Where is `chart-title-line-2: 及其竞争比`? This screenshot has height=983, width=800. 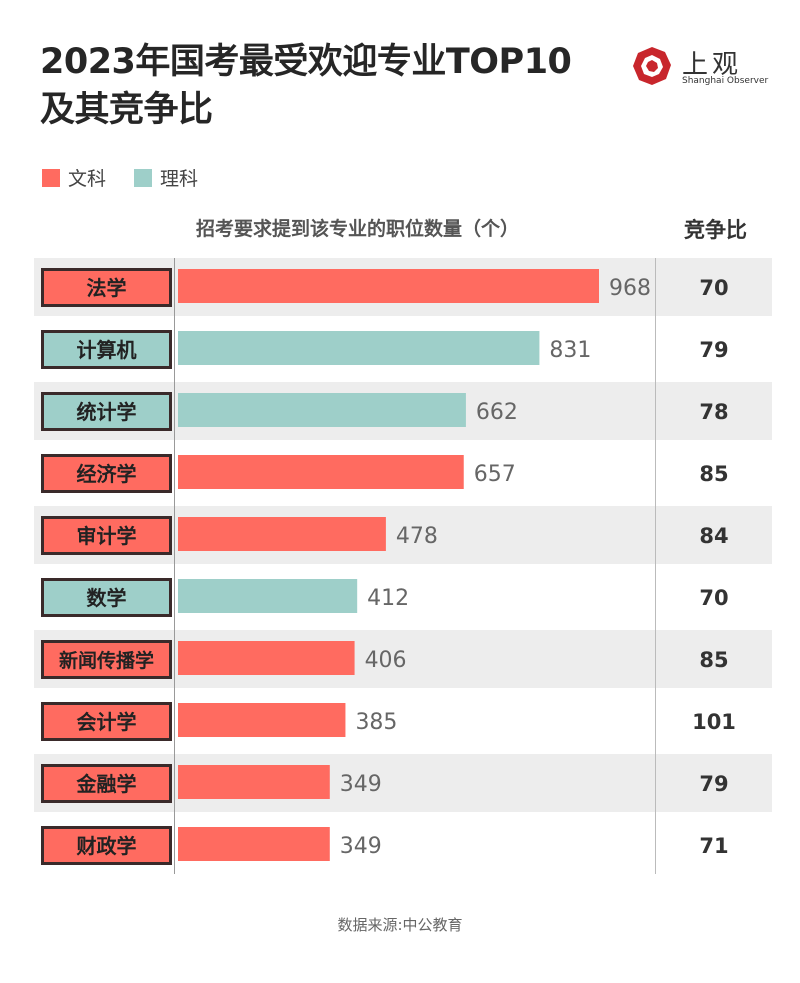 chart-title-line-2: 及其竞争比 is located at coordinates (126, 110).